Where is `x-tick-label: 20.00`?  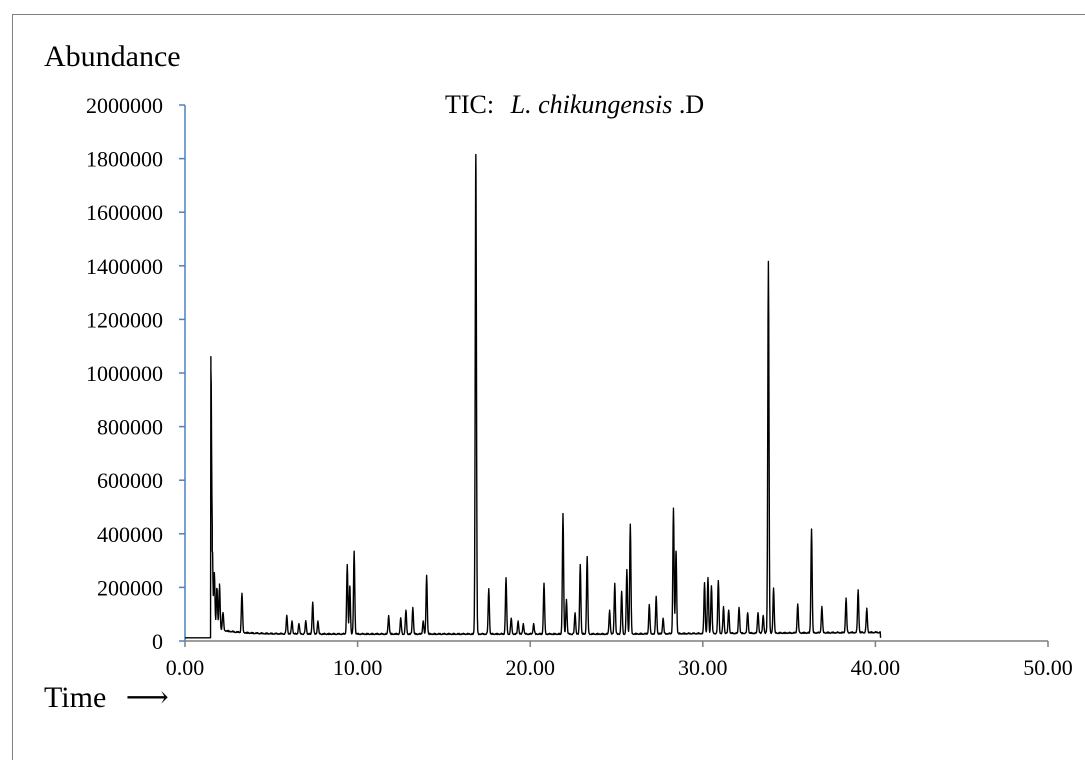
x-tick-label: 20.00 is located at coordinates (530, 667).